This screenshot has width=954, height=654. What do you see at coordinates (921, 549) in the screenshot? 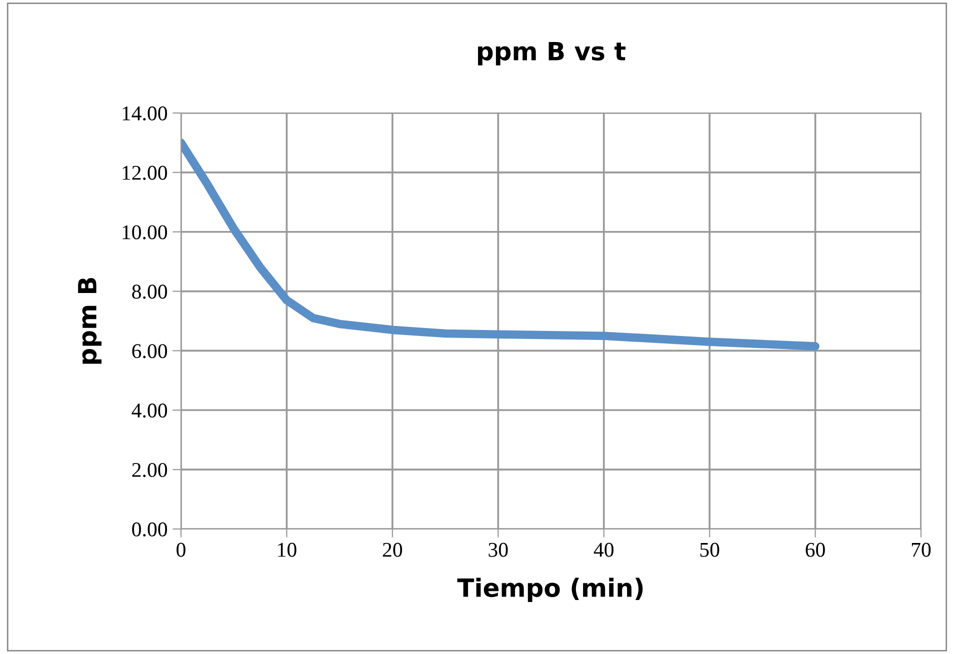
I see `x-tick-label: 70` at bounding box center [921, 549].